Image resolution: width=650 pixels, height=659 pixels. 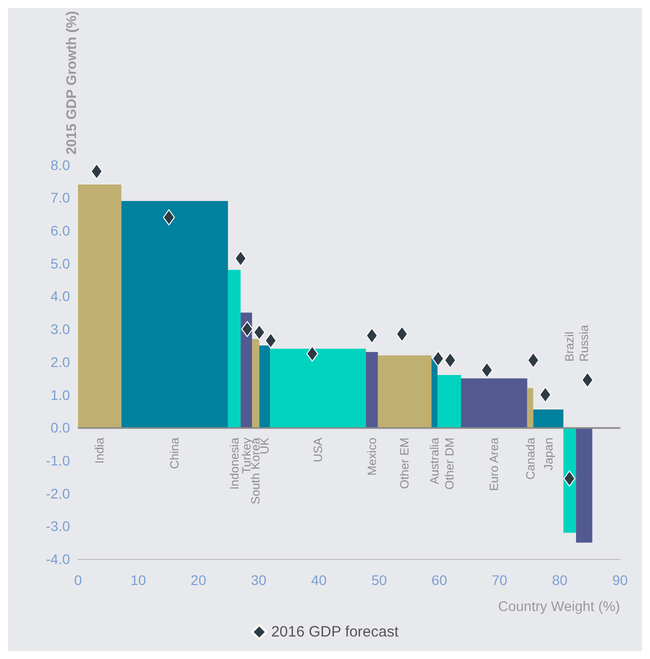 What do you see at coordinates (379, 580) in the screenshot?
I see `x-tick-label: 50` at bounding box center [379, 580].